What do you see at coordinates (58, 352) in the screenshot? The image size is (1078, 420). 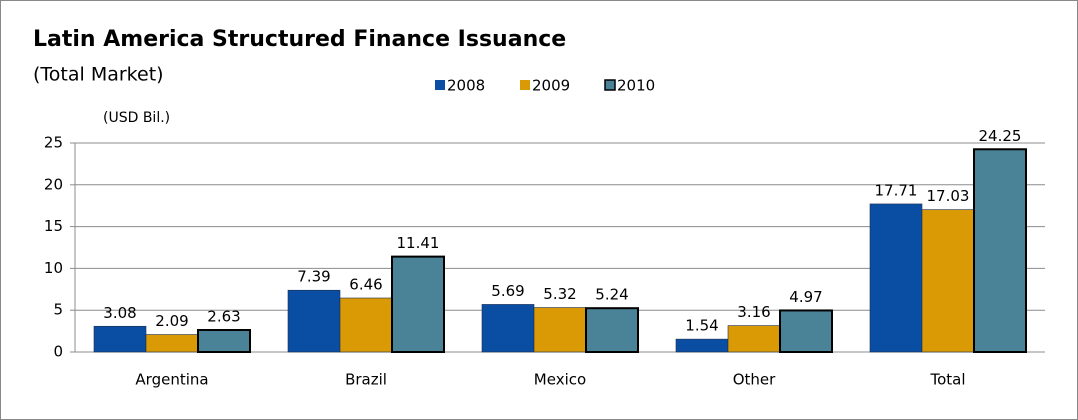 I see `y-tick-label: 0` at bounding box center [58, 352].